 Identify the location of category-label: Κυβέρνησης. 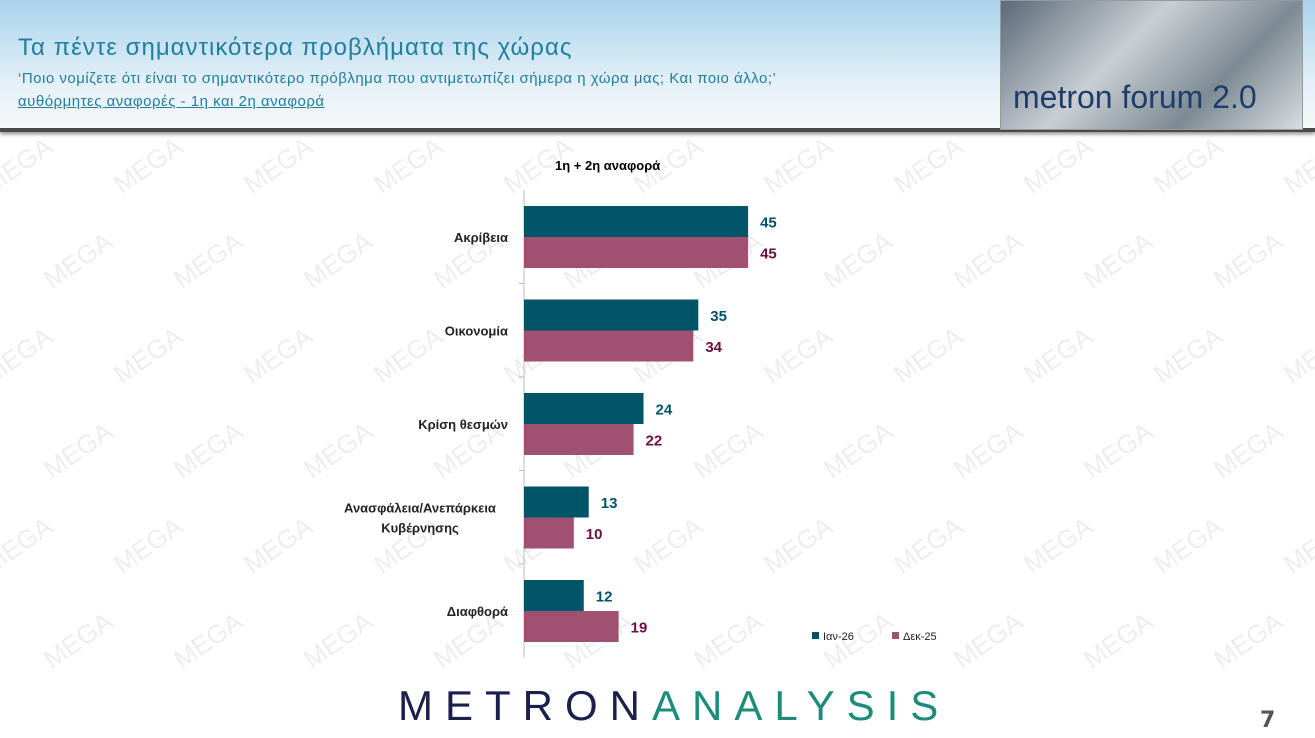
(420, 527).